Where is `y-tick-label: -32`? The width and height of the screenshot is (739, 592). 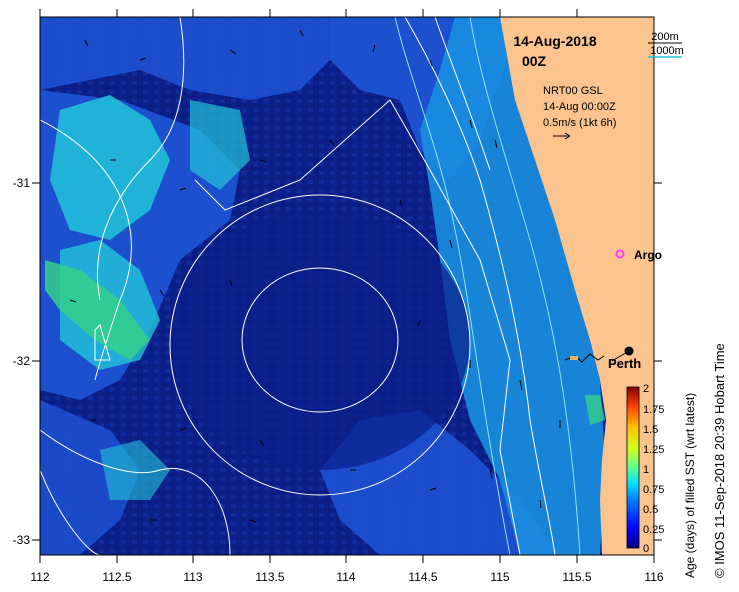 y-tick-label: -32 is located at coordinates (22, 361).